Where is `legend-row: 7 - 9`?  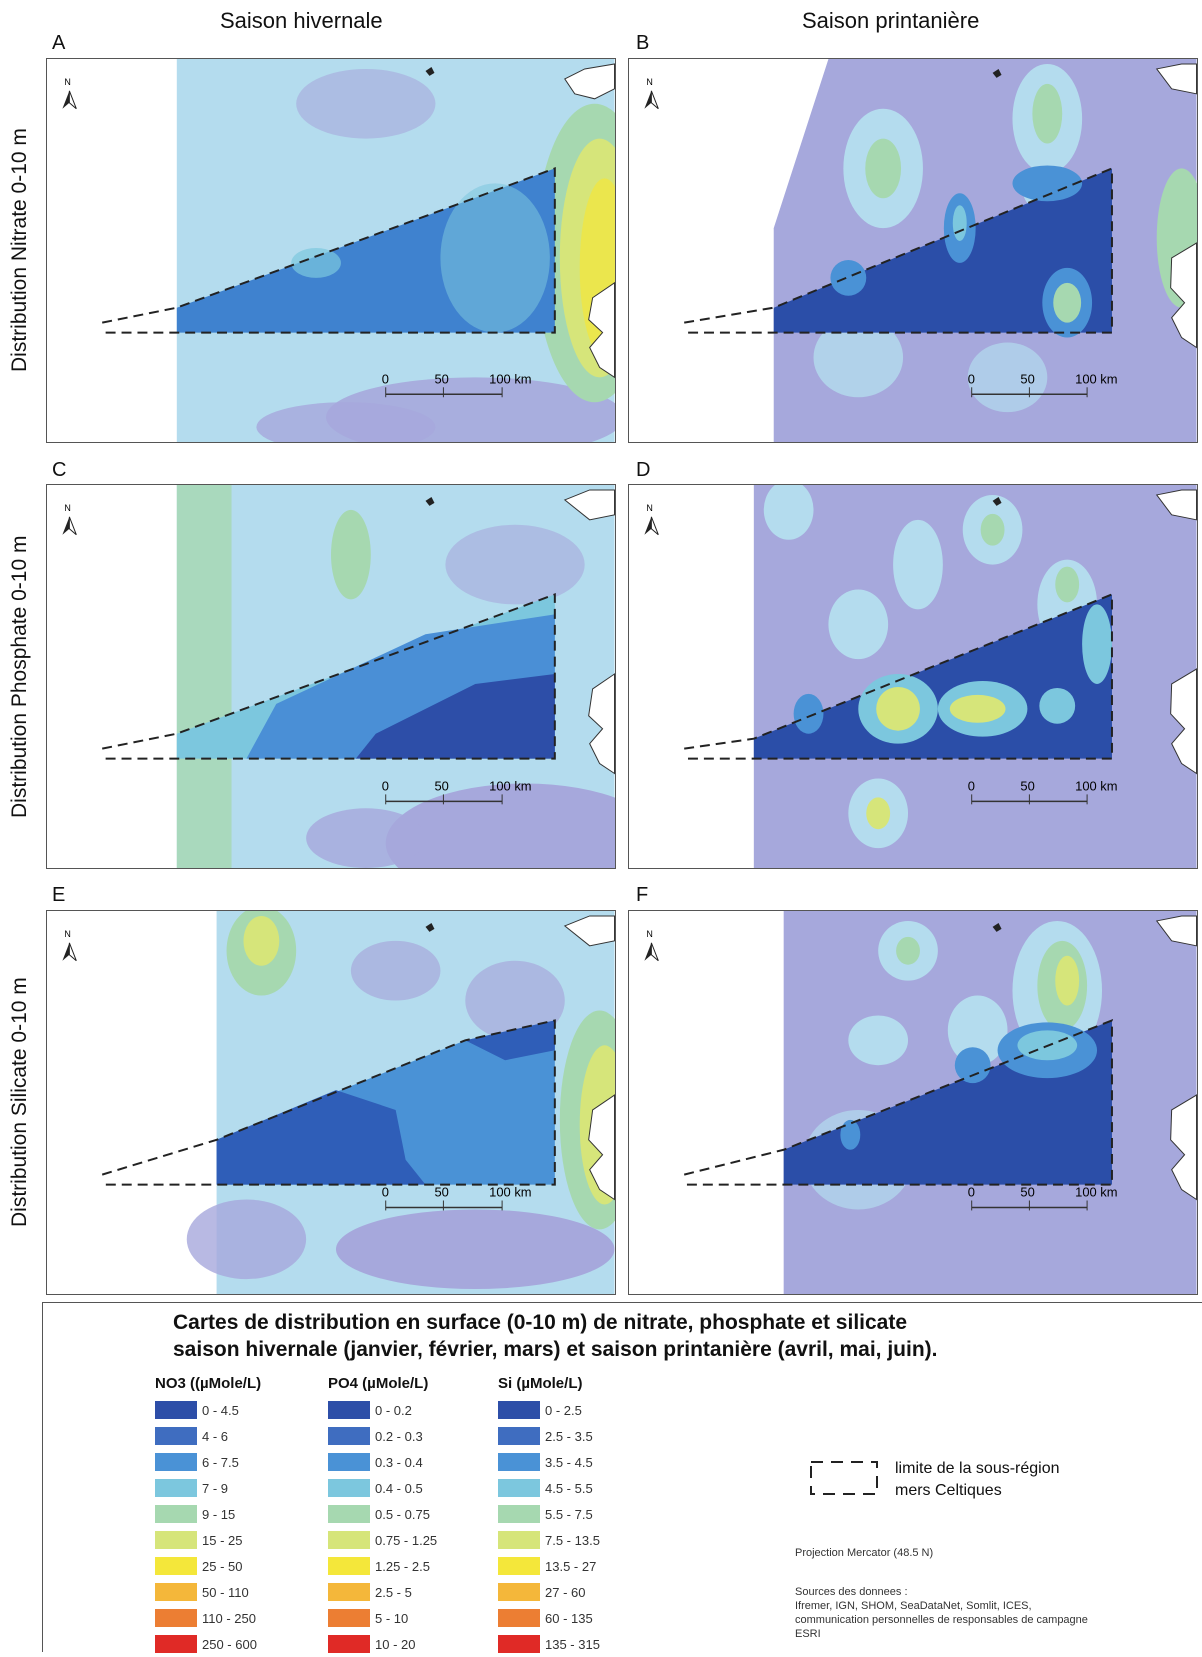
legend-row: 7 - 9 is located at coordinates (208, 1488).